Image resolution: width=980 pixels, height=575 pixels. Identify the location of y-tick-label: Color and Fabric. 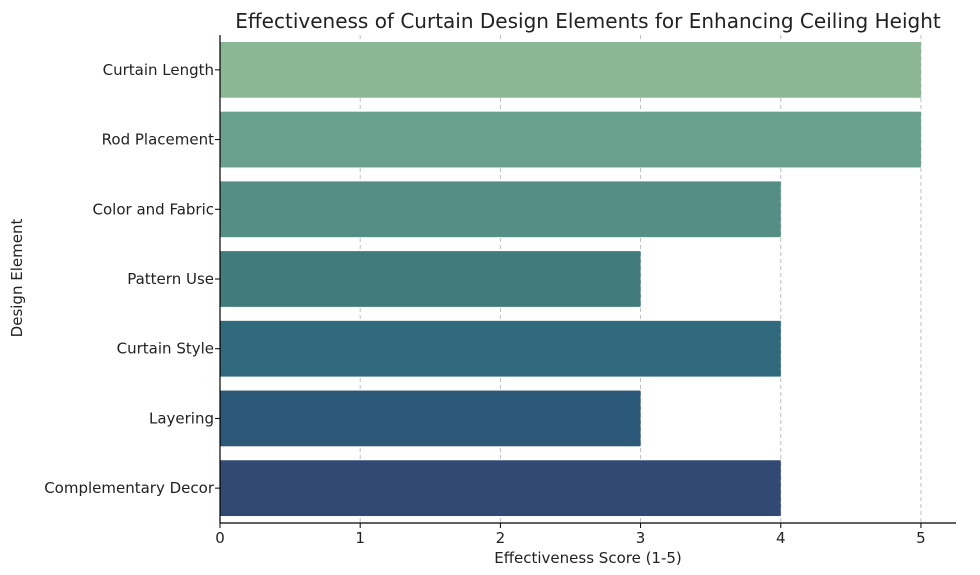
(153, 209).